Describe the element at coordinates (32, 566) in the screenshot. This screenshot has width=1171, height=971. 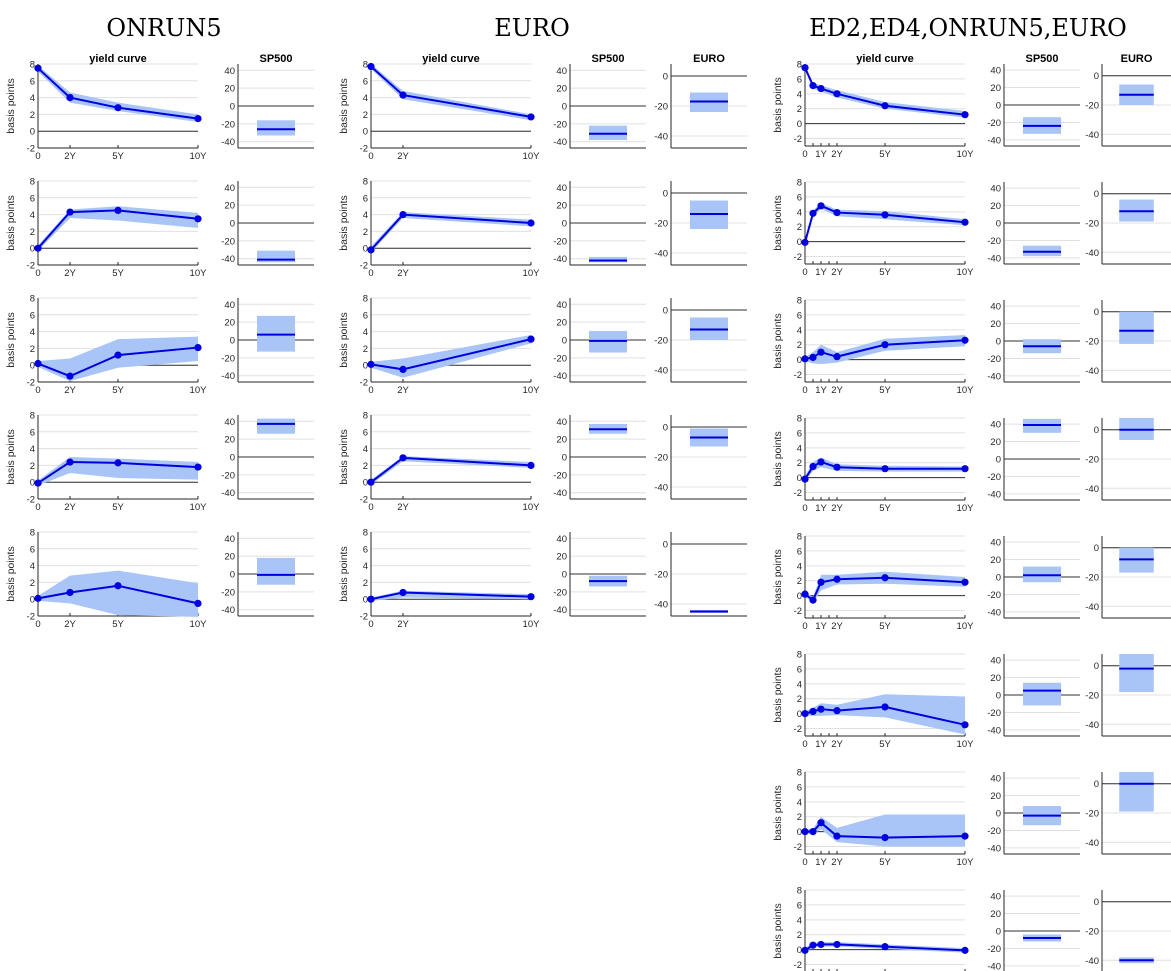
I see `y-tick-label: 4` at that location.